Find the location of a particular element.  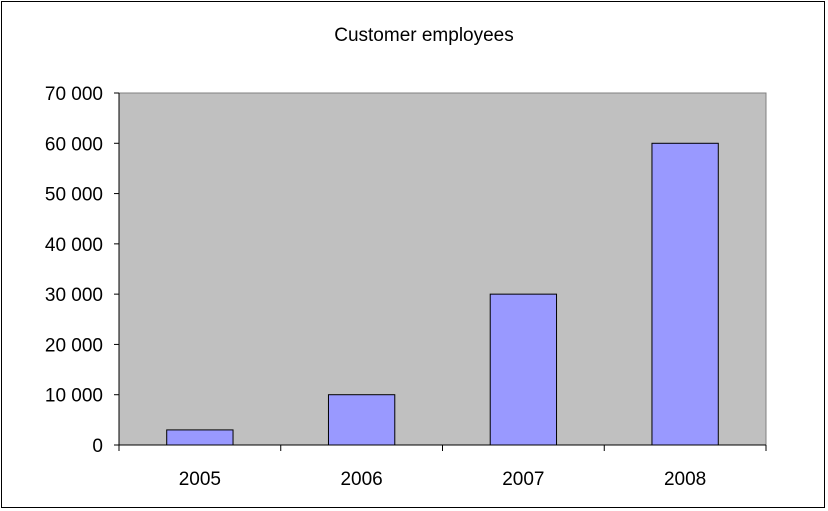

bar-2006 is located at coordinates (361, 420).